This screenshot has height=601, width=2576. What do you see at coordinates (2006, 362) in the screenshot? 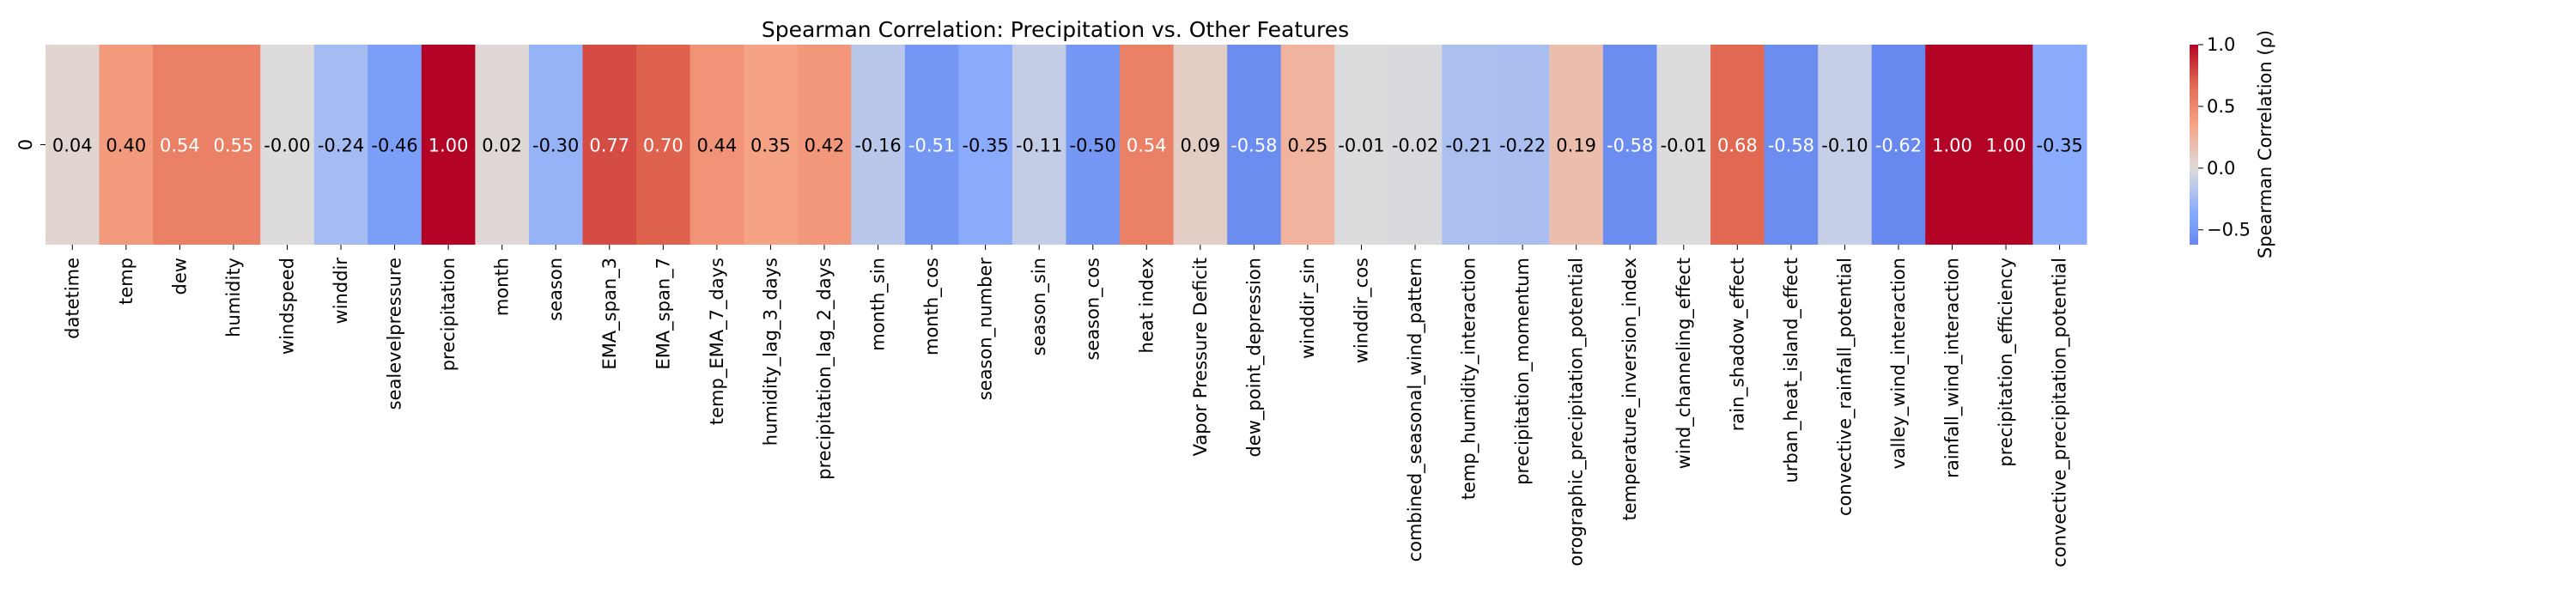
I see `x-tick-label: precipitation_efficiency` at bounding box center [2006, 362].